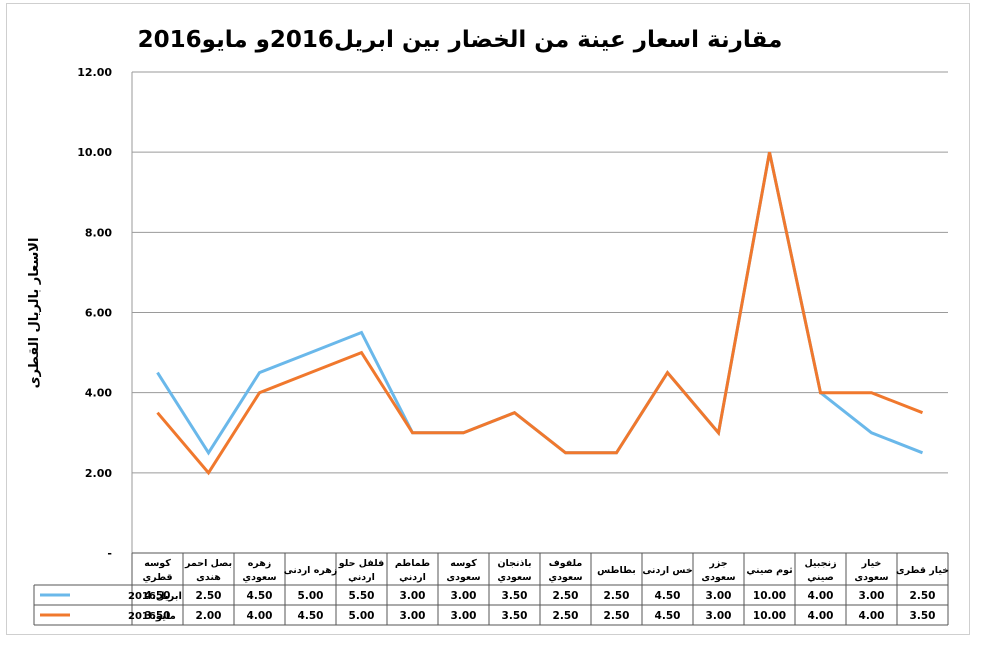 This screenshot has width=1000, height=647. Describe the element at coordinates (566, 563) in the screenshot. I see `category-label: ملفوف` at that location.